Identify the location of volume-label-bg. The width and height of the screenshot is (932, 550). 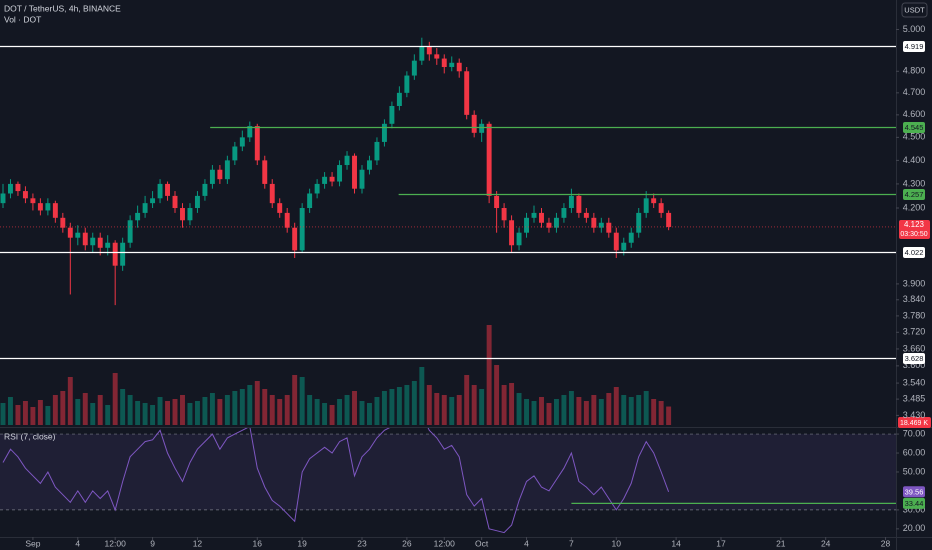
(914, 422).